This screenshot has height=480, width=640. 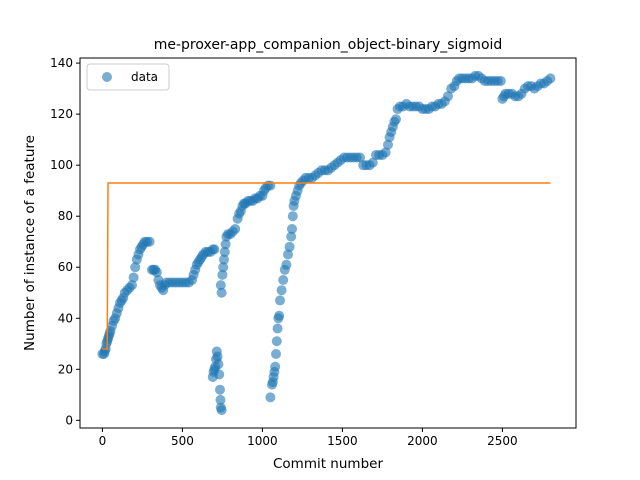 I want to click on x-tick-label-2500: 2500, so click(x=502, y=441).